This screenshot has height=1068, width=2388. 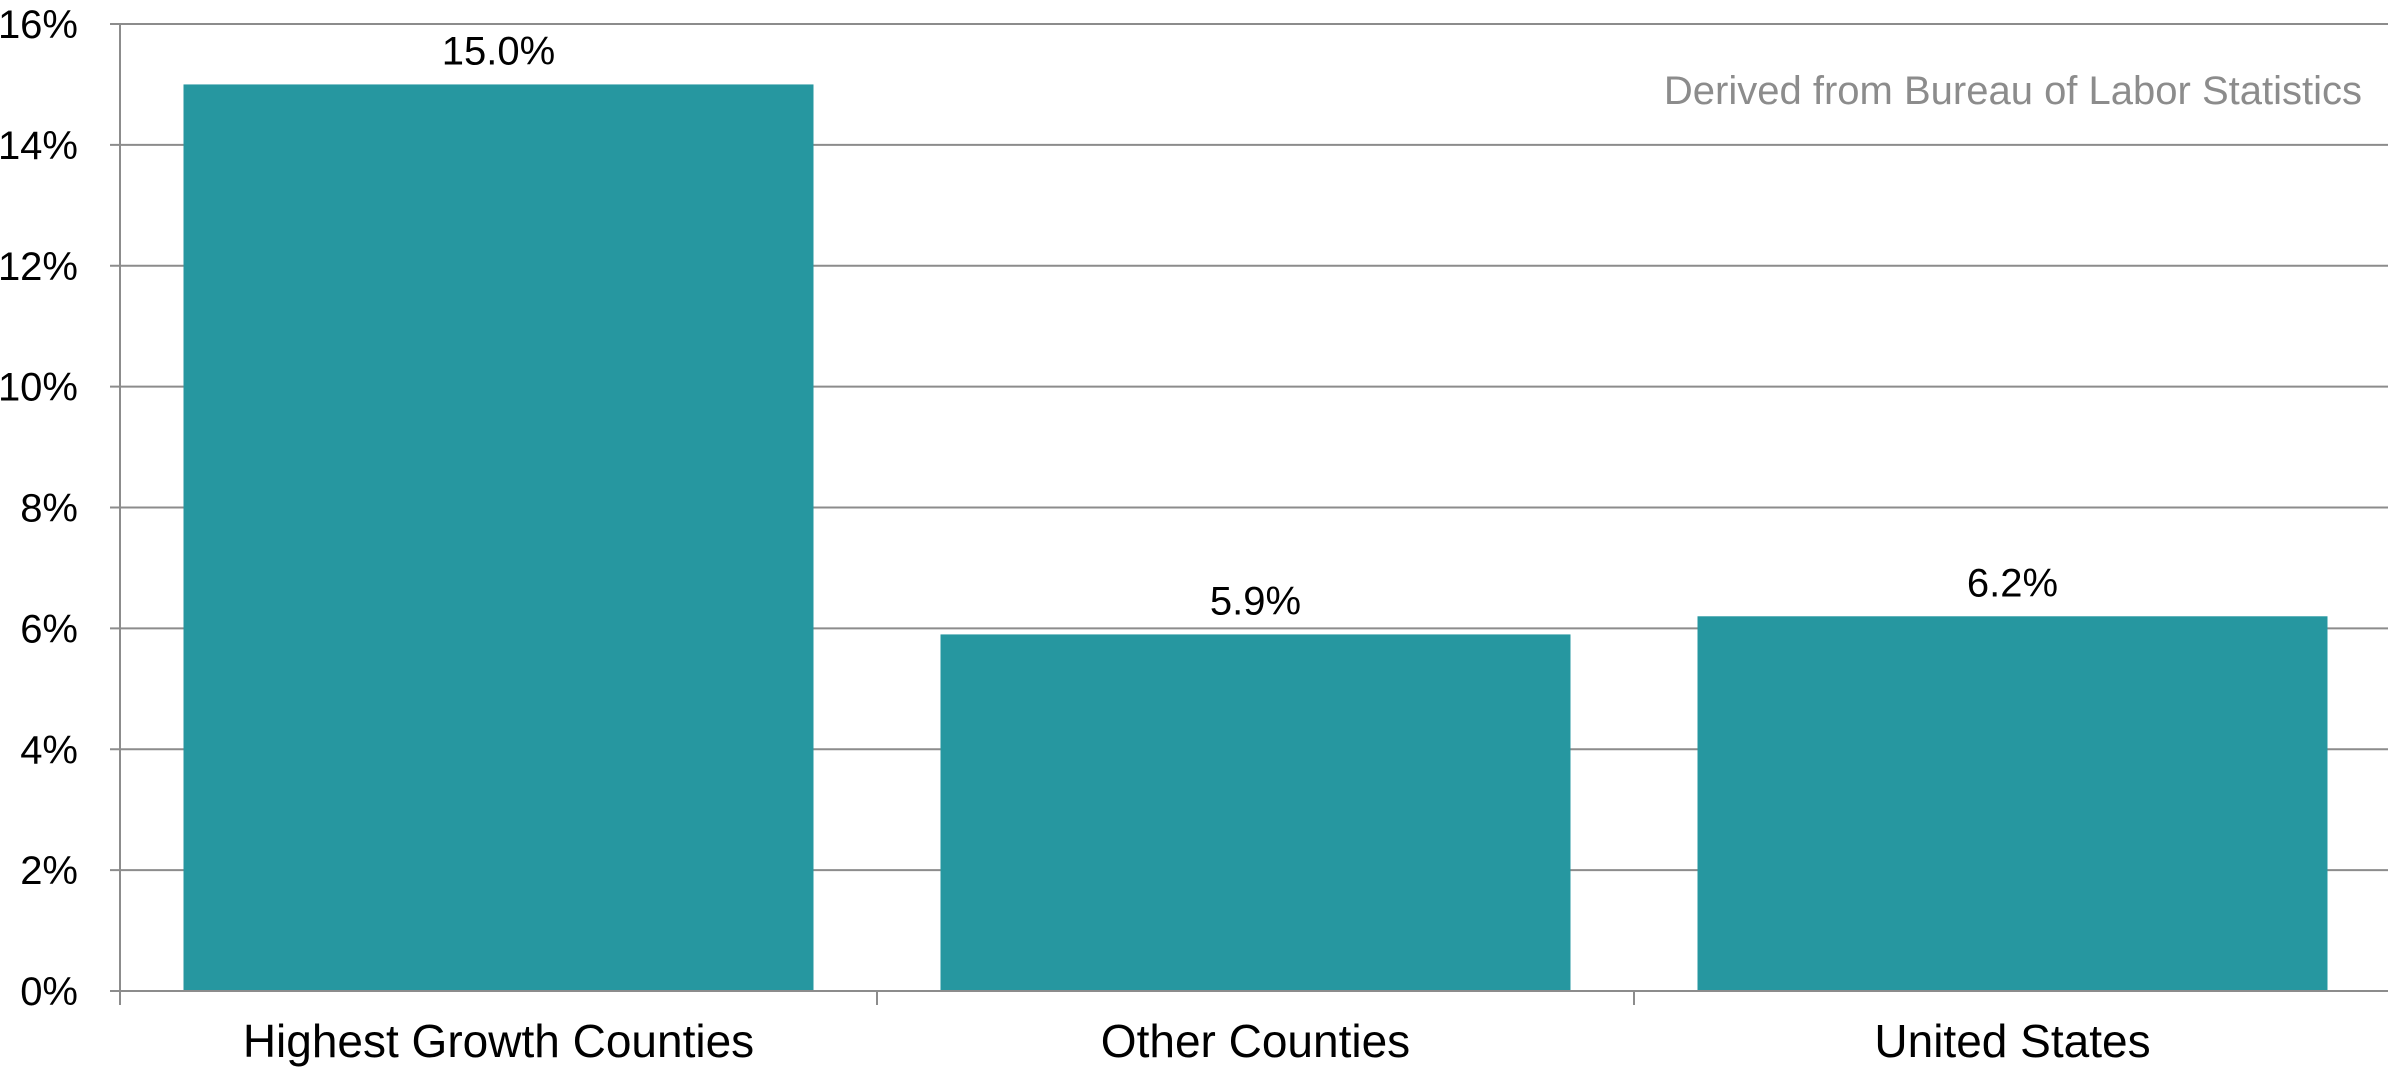 I want to click on y-tick-label: 12%, so click(x=39, y=267).